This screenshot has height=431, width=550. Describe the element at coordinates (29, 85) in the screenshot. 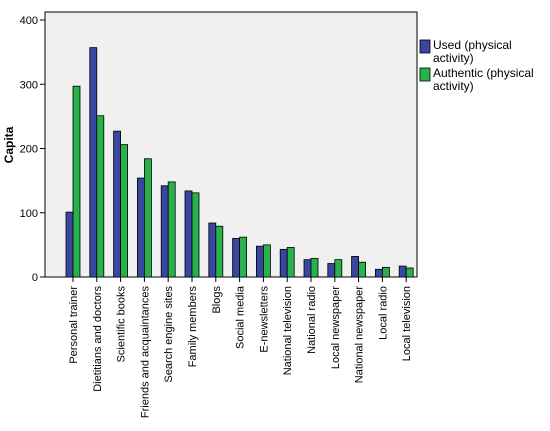

I see `y-tick-label: 300` at that location.